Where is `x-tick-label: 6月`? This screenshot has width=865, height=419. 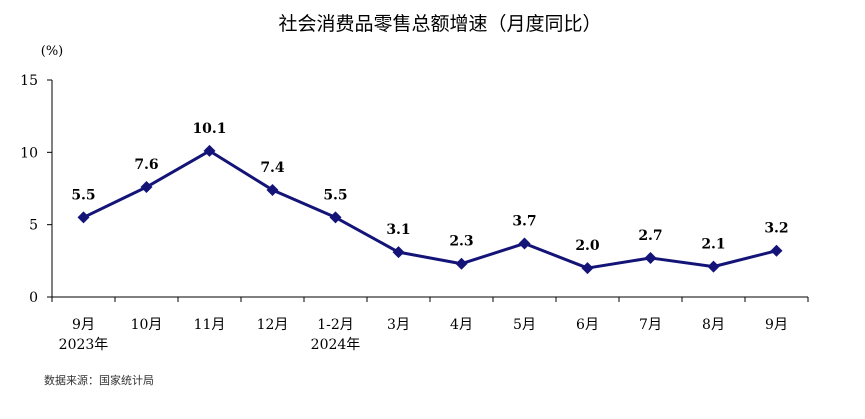 x-tick-label: 6月 is located at coordinates (587, 325).